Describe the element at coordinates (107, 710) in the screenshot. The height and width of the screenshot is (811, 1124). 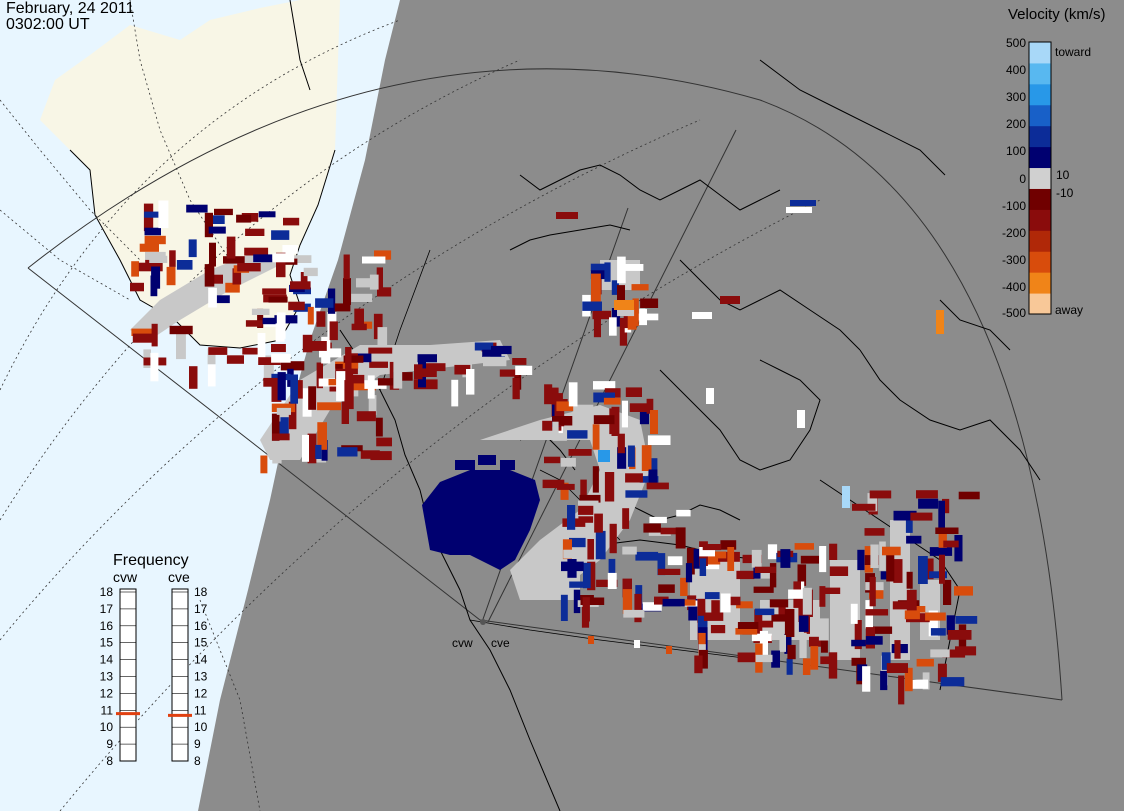
I see `freq-tick-label-left: 11` at that location.